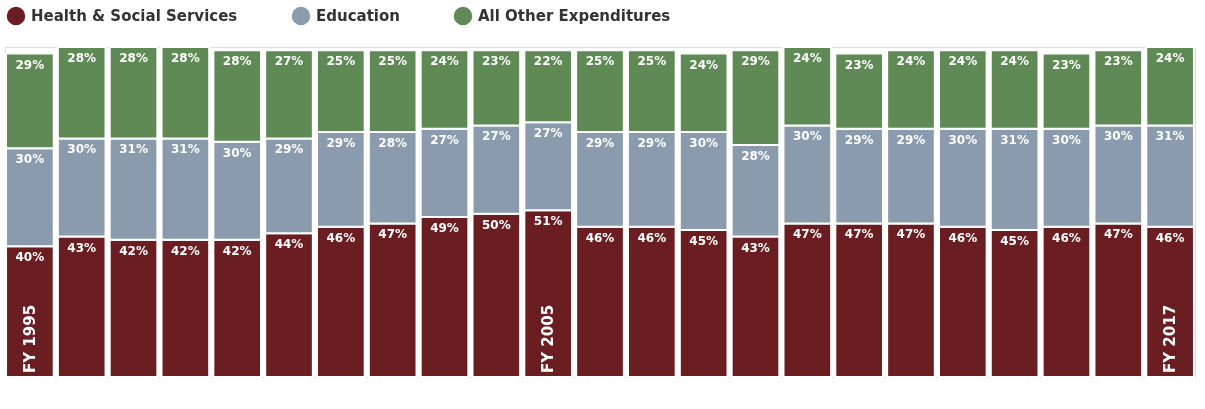 The image size is (1205, 409). What do you see at coordinates (548, 338) in the screenshot?
I see `x-tick-label: FY 2005` at bounding box center [548, 338].